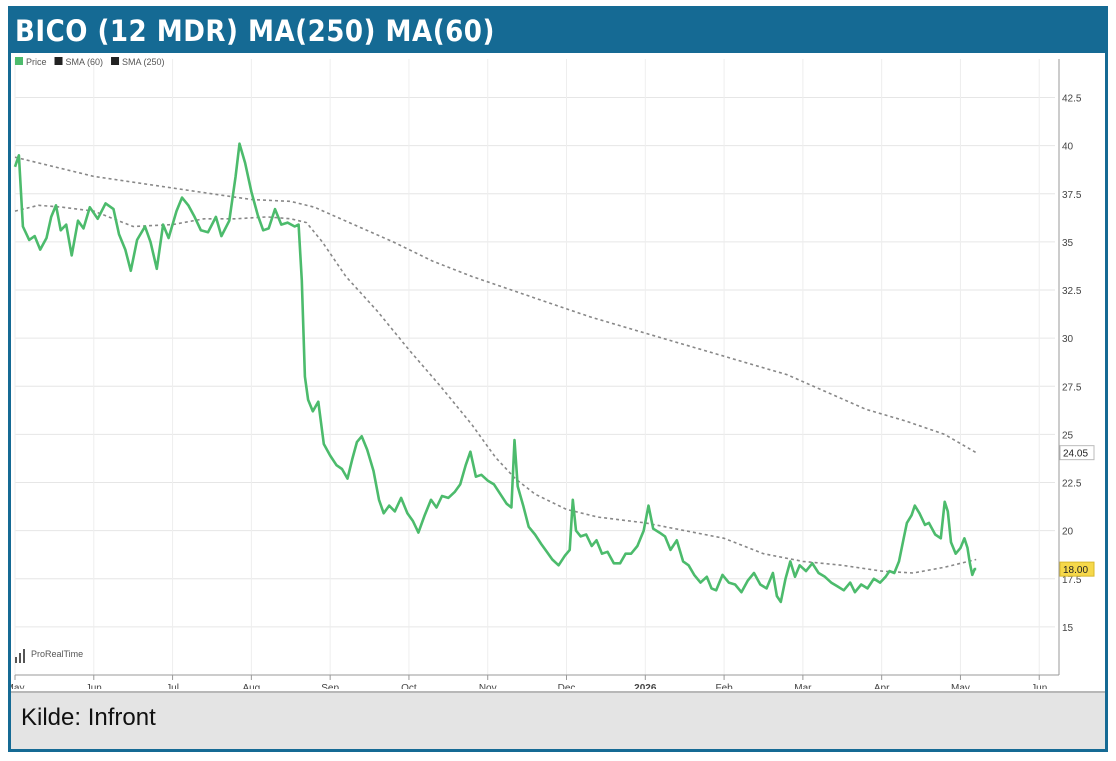 The image size is (1116, 761). I want to click on x-tick-label: Aug, so click(251, 686).